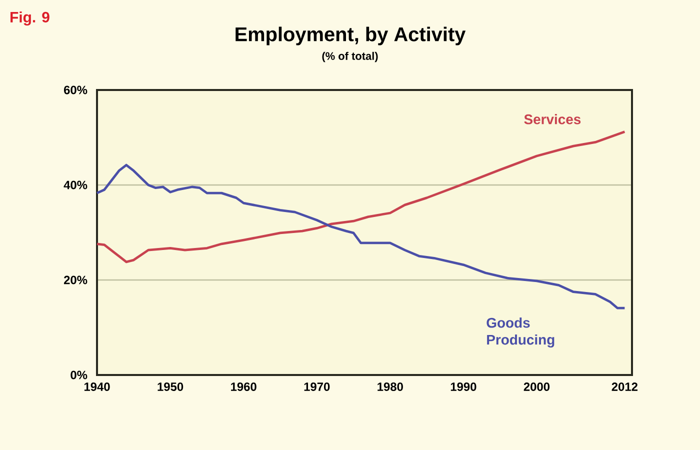 The image size is (700, 450). What do you see at coordinates (390, 386) in the screenshot?
I see `x-tick-label: 1980` at bounding box center [390, 386].